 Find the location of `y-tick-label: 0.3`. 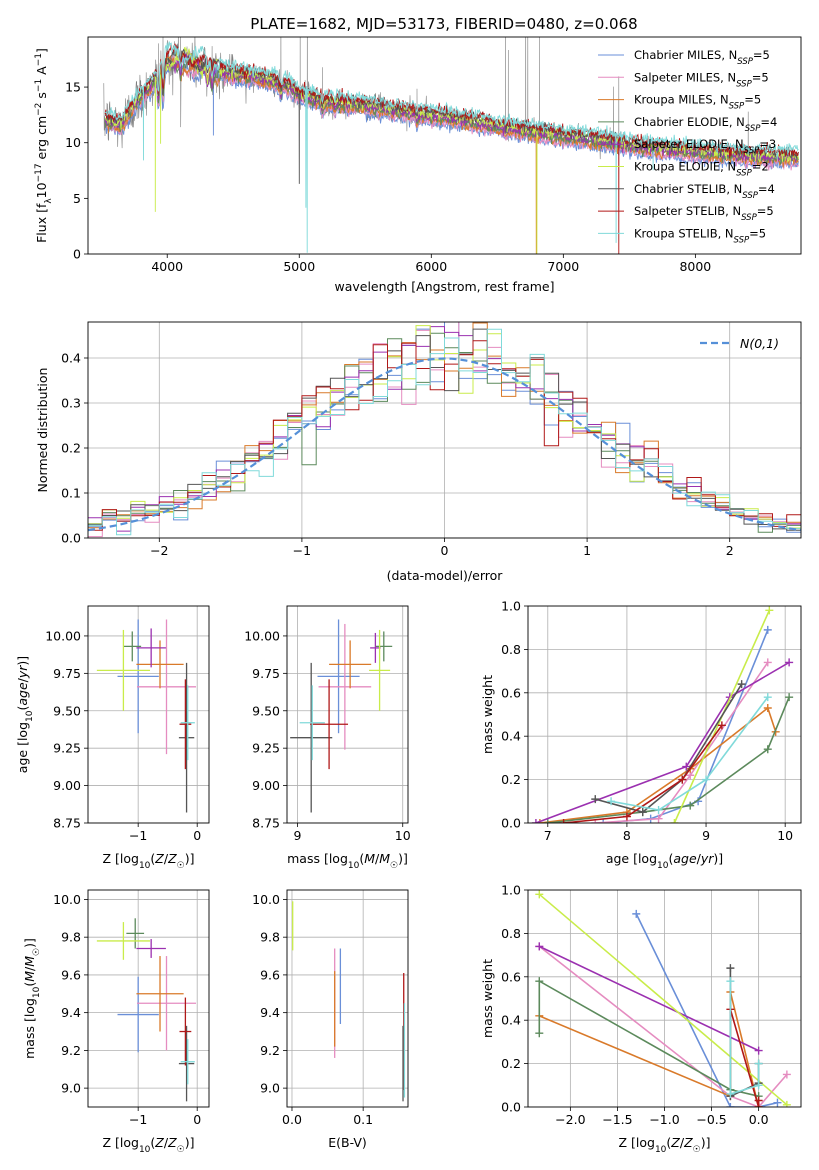

y-tick-label: 0.3 is located at coordinates (71, 403).